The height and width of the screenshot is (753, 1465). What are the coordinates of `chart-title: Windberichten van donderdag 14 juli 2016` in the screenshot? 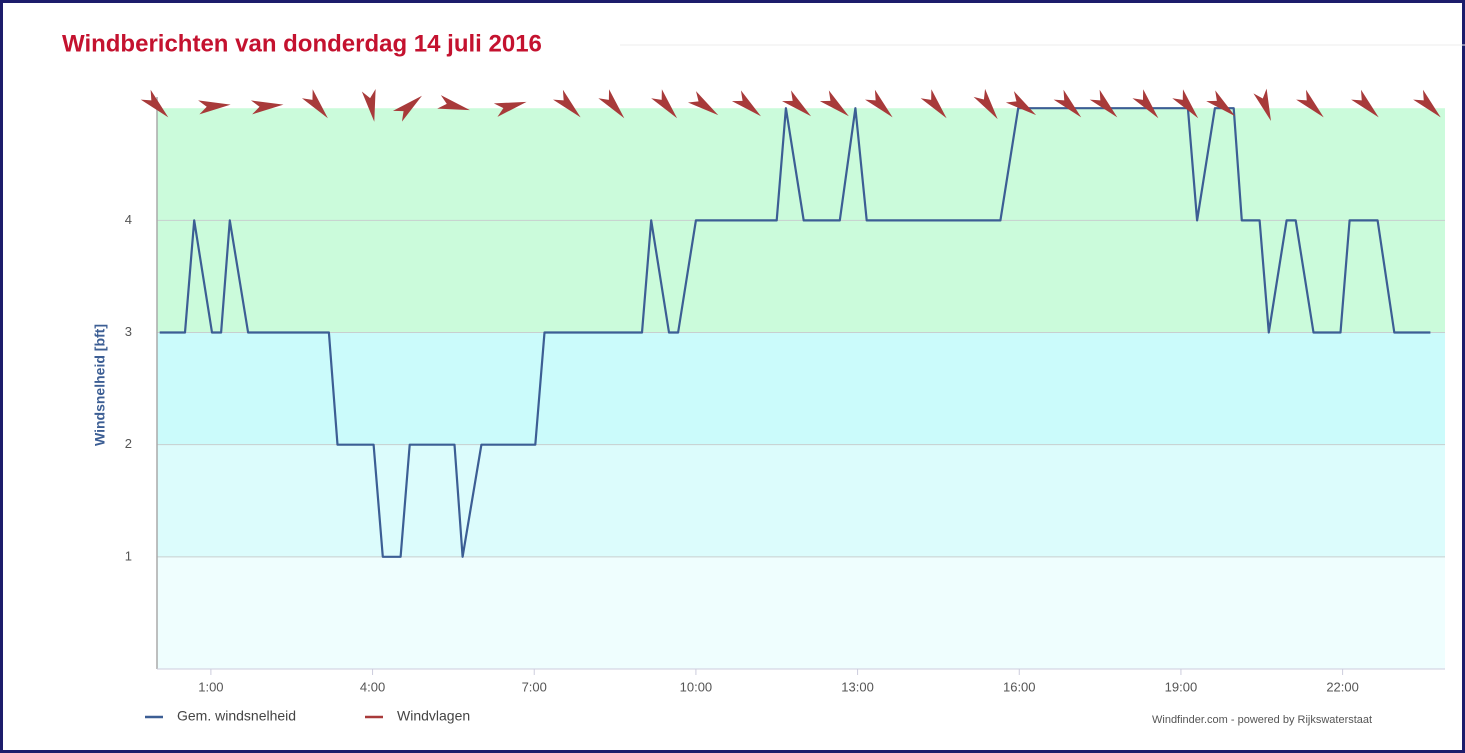 It's located at (302, 43).